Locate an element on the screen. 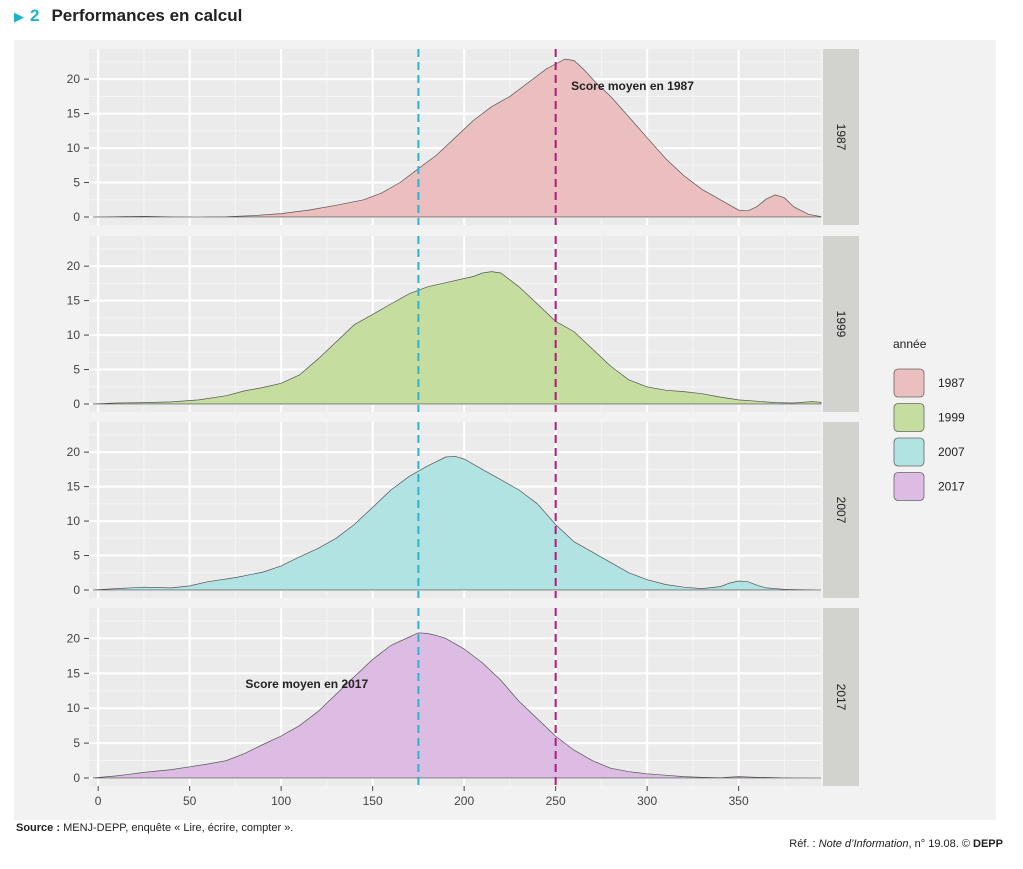  x-tick-label: 200 is located at coordinates (464, 801).